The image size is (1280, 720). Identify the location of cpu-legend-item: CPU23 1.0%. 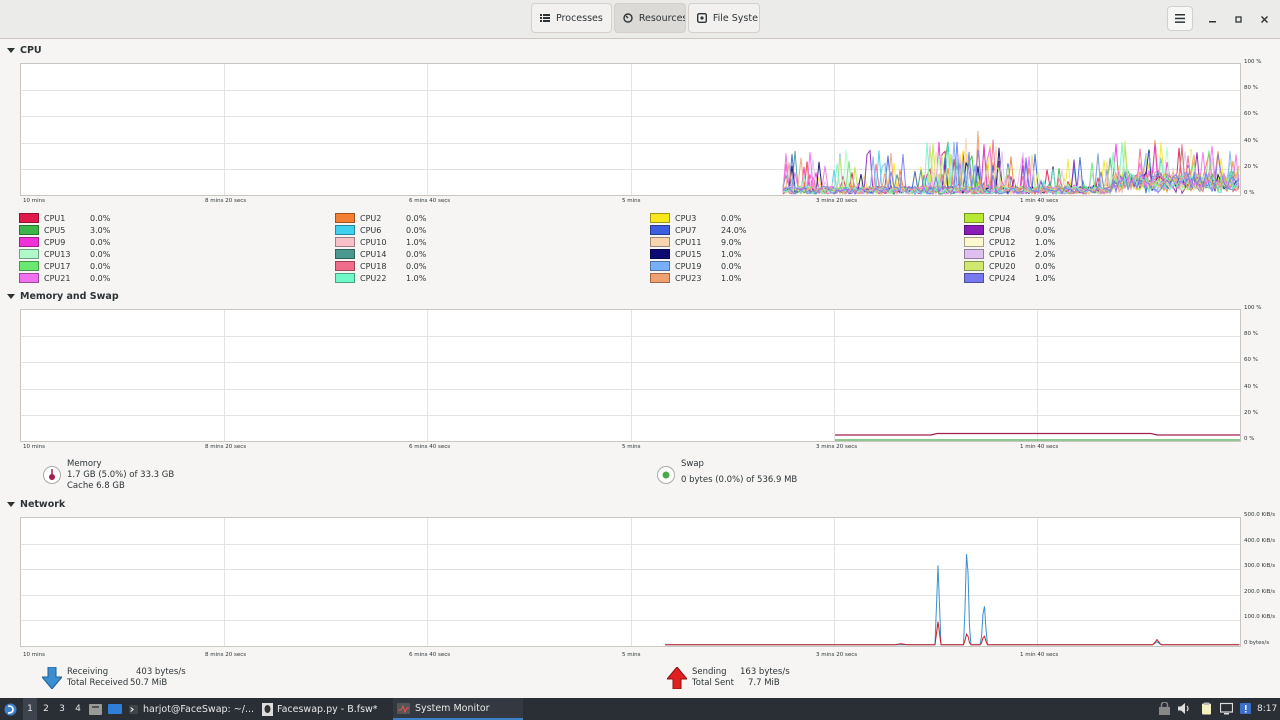
(705, 278).